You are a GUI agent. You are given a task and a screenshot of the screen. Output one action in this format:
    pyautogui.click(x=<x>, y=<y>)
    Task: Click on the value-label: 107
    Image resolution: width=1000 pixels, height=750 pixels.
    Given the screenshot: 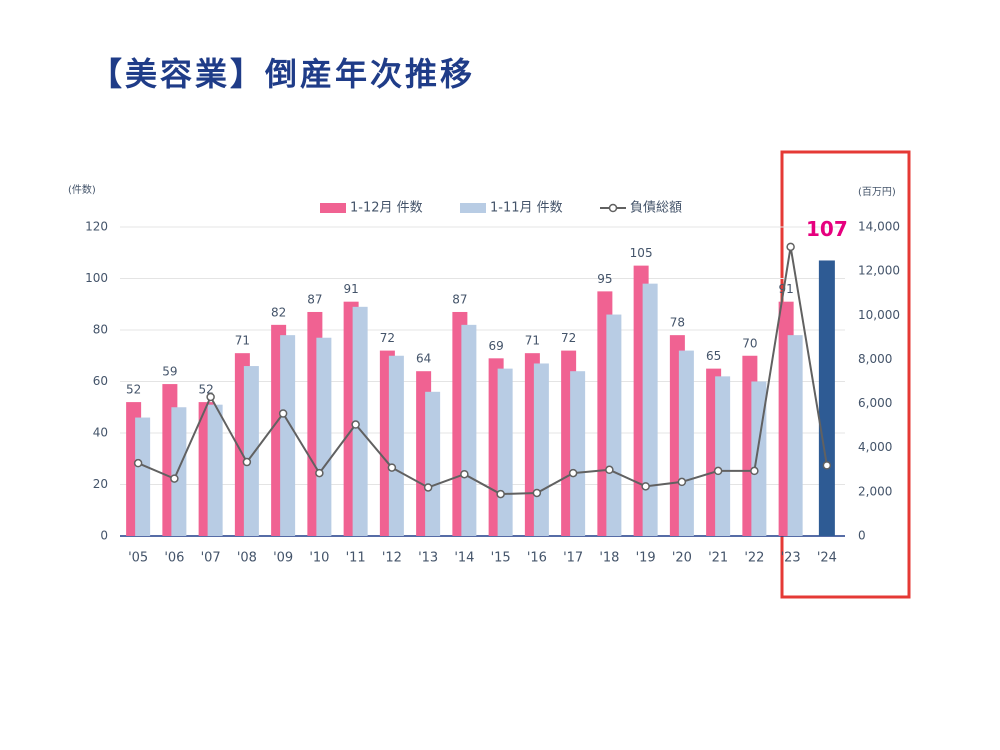 What is the action you would take?
    pyautogui.click(x=827, y=229)
    